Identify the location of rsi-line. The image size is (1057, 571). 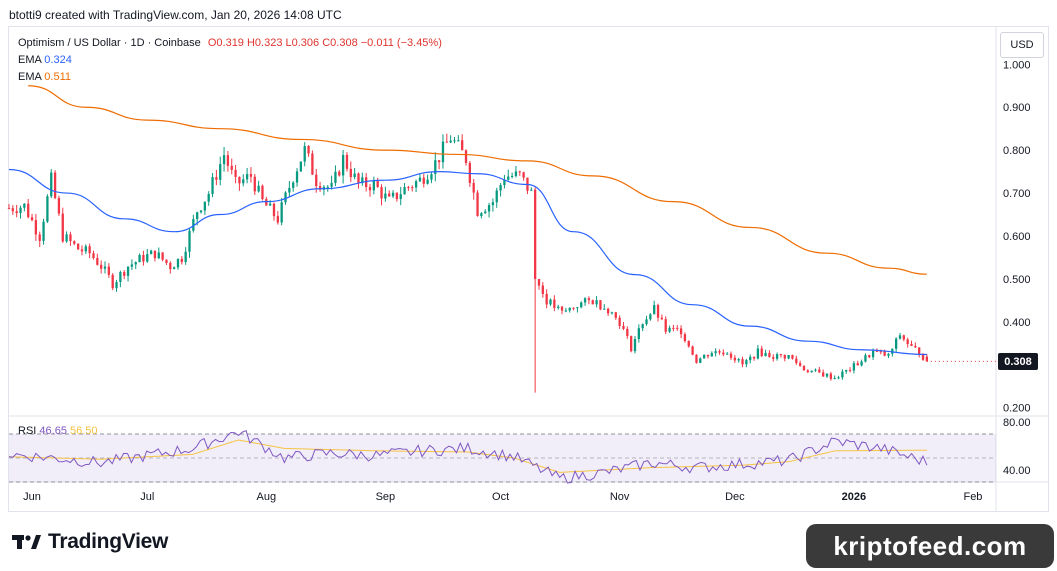
(468, 457).